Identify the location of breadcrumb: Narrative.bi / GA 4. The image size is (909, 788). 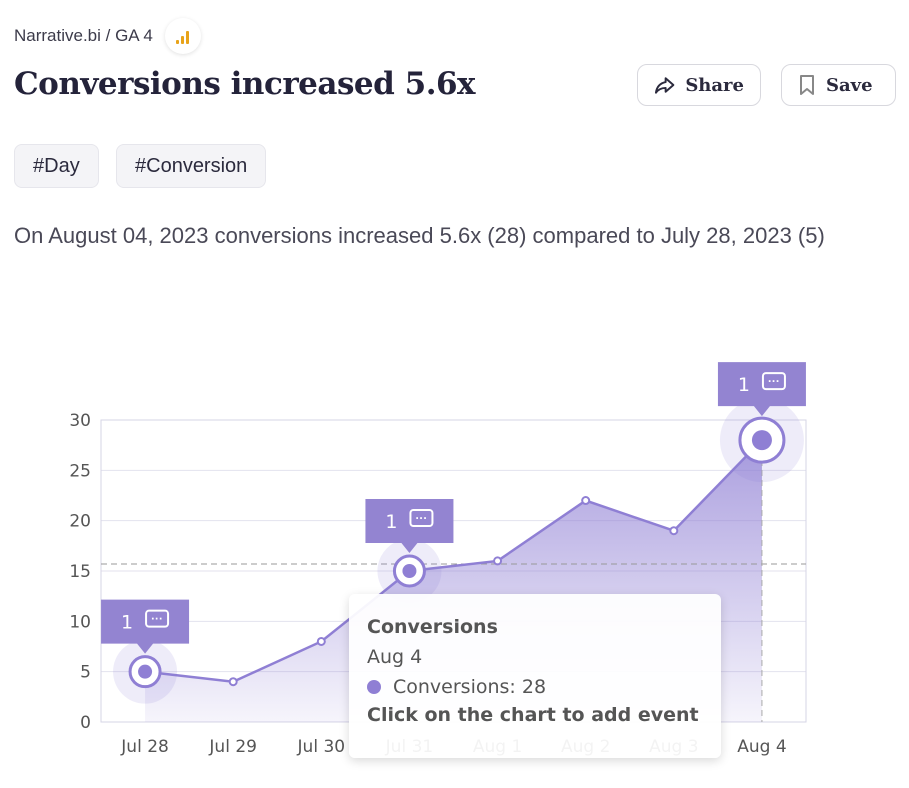
(107, 36).